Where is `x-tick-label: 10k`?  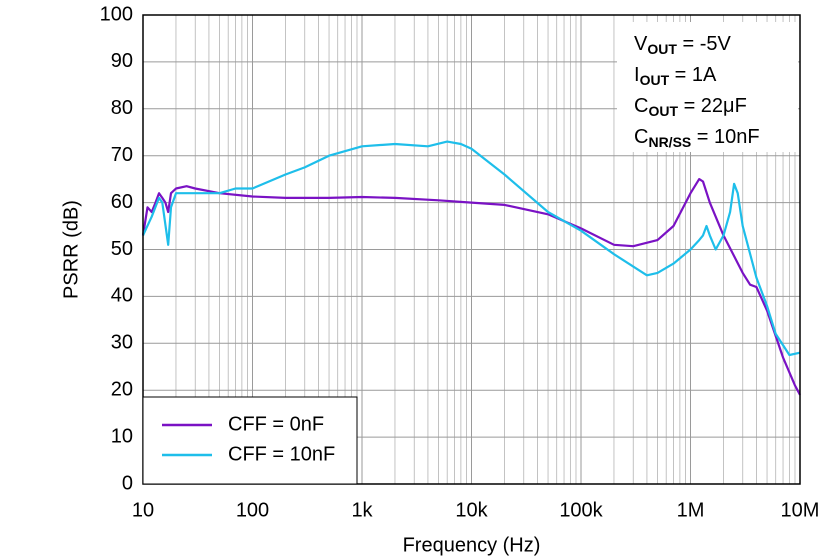
x-tick-label: 10k is located at coordinates (471, 510).